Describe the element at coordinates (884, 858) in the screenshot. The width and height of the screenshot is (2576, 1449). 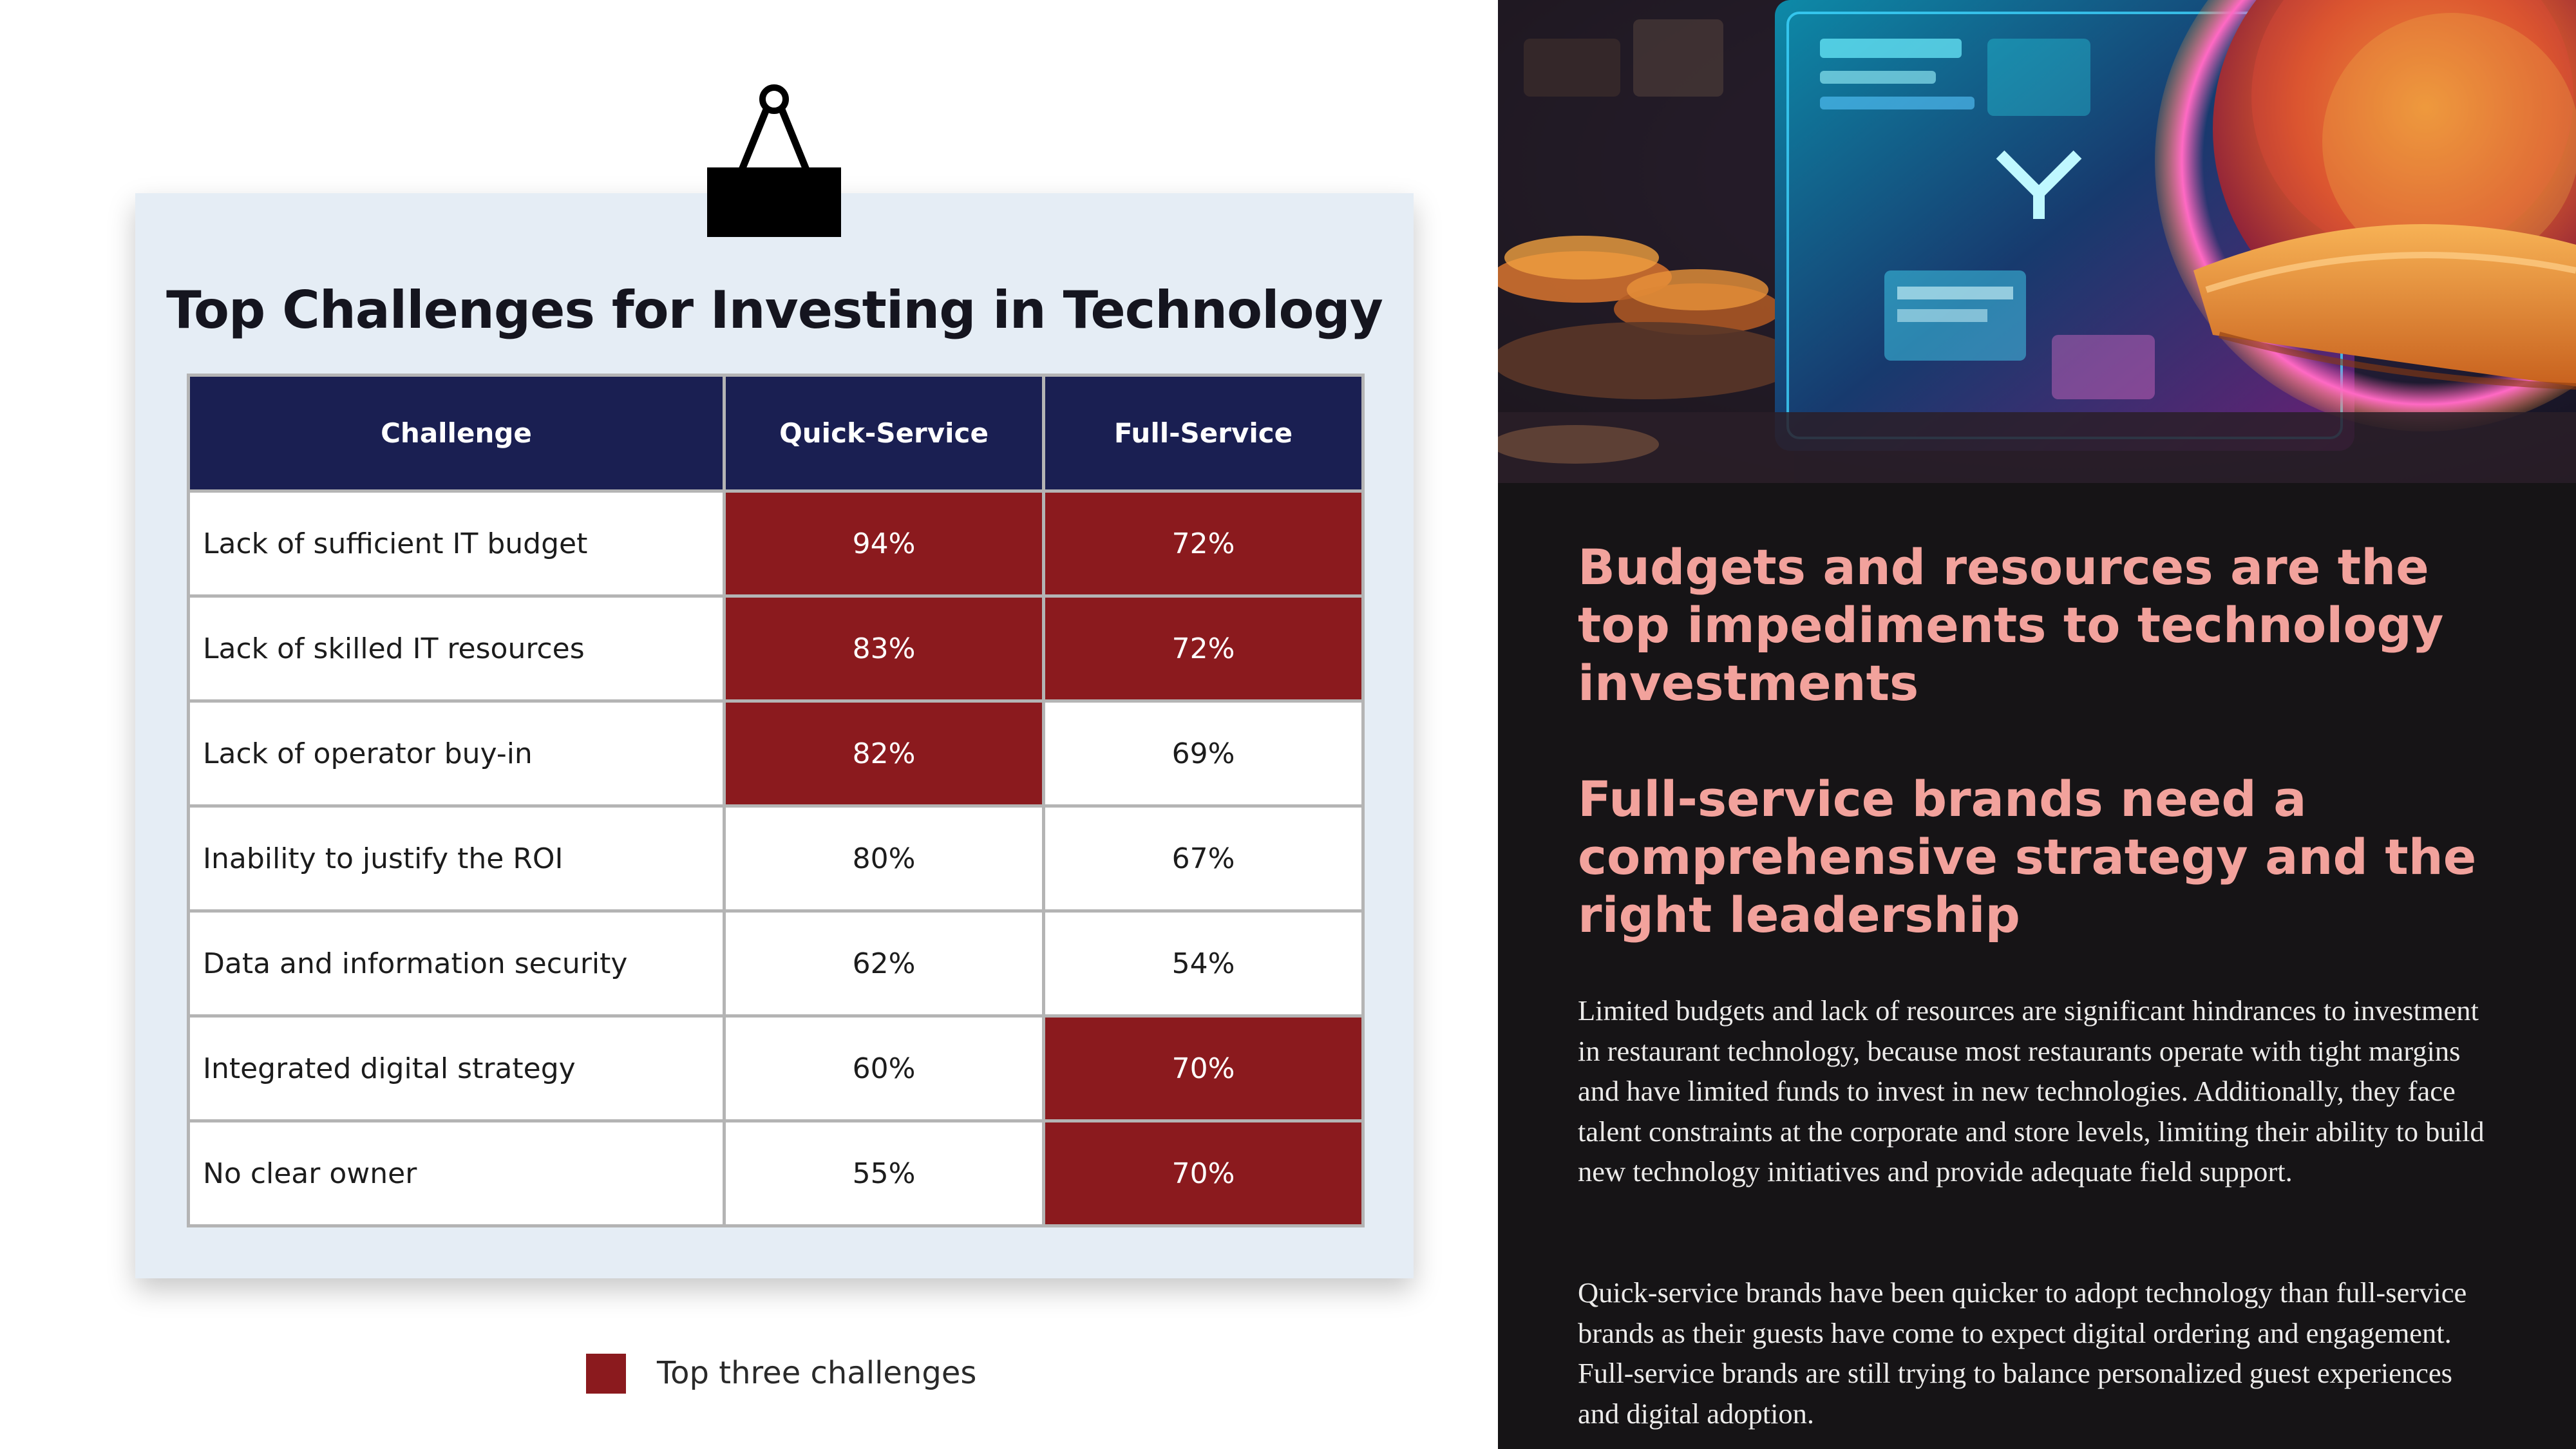
I see `quick-service-cell: 80%` at that location.